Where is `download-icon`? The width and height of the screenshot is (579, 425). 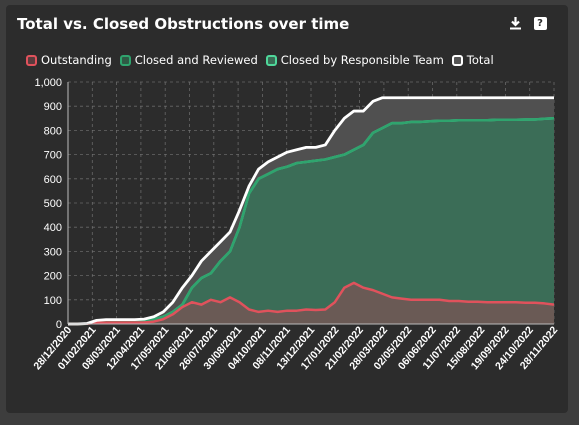
download-icon is located at coordinates (515, 23).